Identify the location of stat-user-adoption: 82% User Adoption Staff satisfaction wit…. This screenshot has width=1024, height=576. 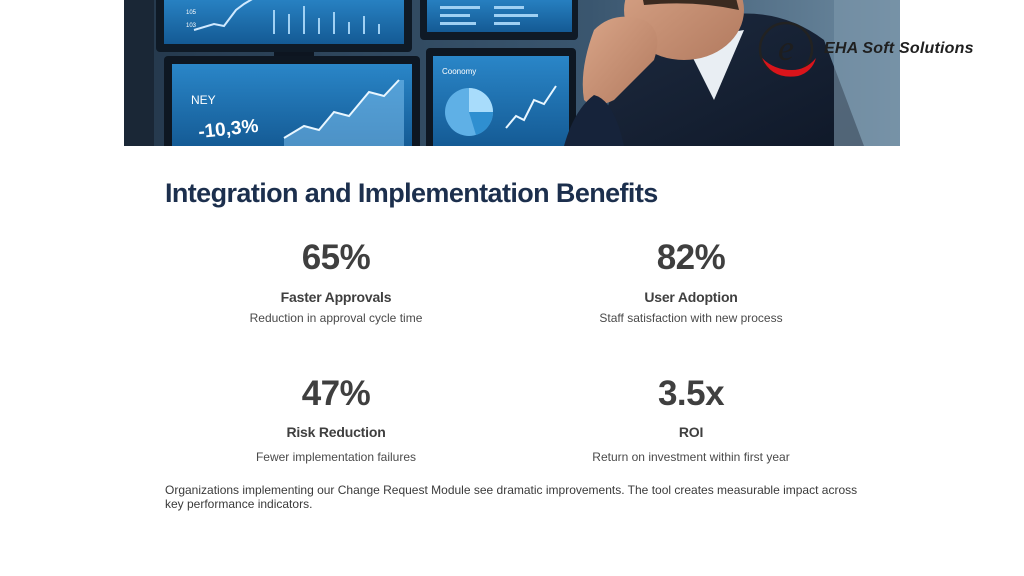
(691, 282).